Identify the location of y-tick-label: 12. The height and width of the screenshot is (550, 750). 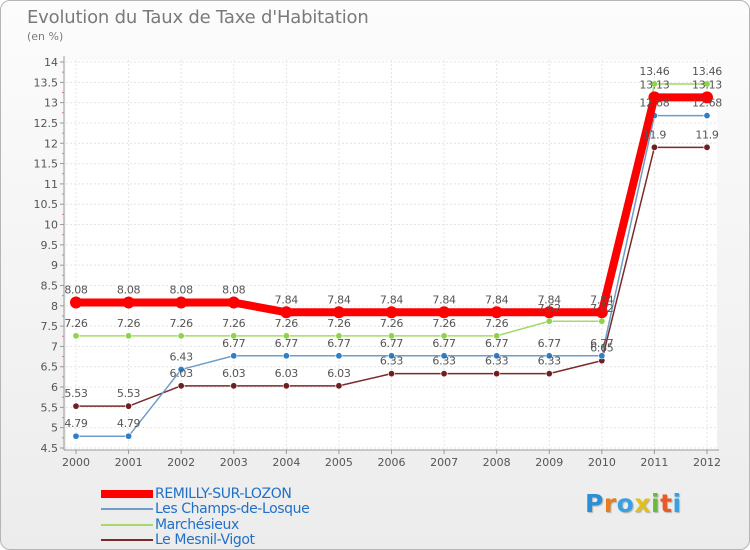
(51, 143).